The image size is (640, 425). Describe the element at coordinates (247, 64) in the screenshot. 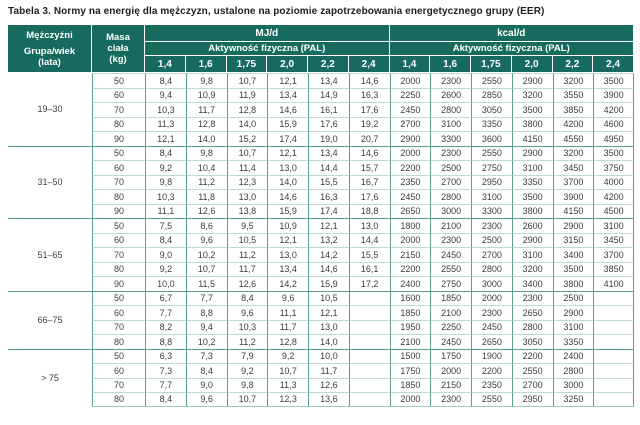

I see `pal-value-mj: 1,75` at that location.